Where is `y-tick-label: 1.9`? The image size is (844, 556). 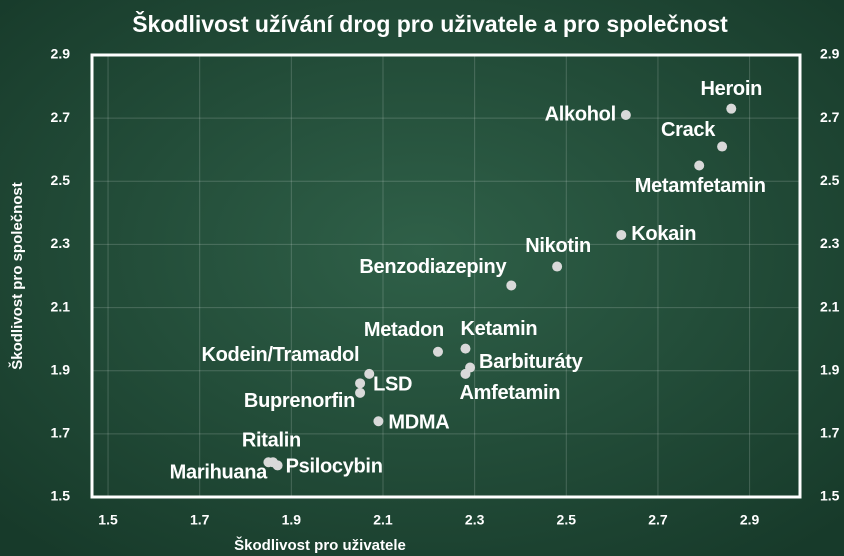
y-tick-label: 1.9 is located at coordinates (61, 369).